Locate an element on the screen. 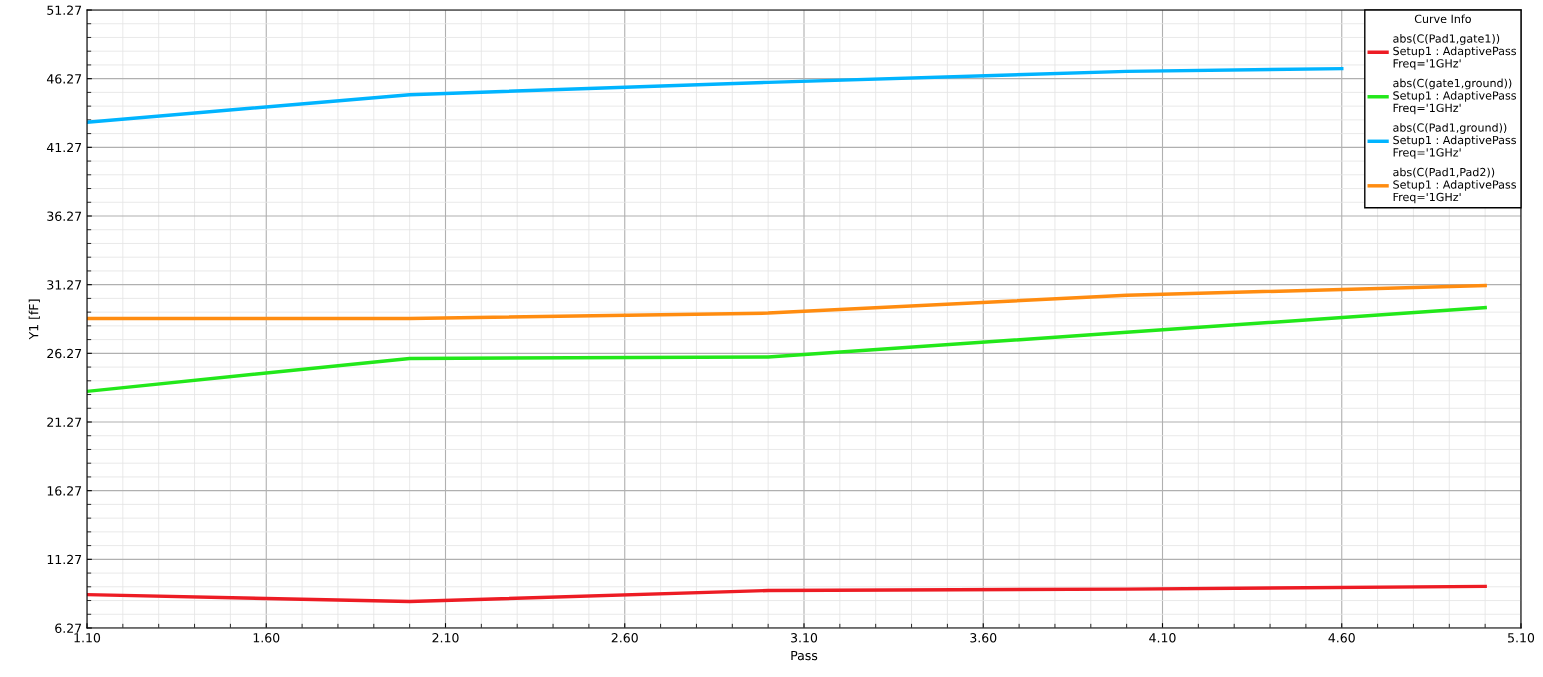 Image resolution: width=1543 pixels, height=677 pixels. legend-label: abs(C(Pad1,ground)) Setup1 : AdaptivePass Freq='1GHz' is located at coordinates (1455, 141).